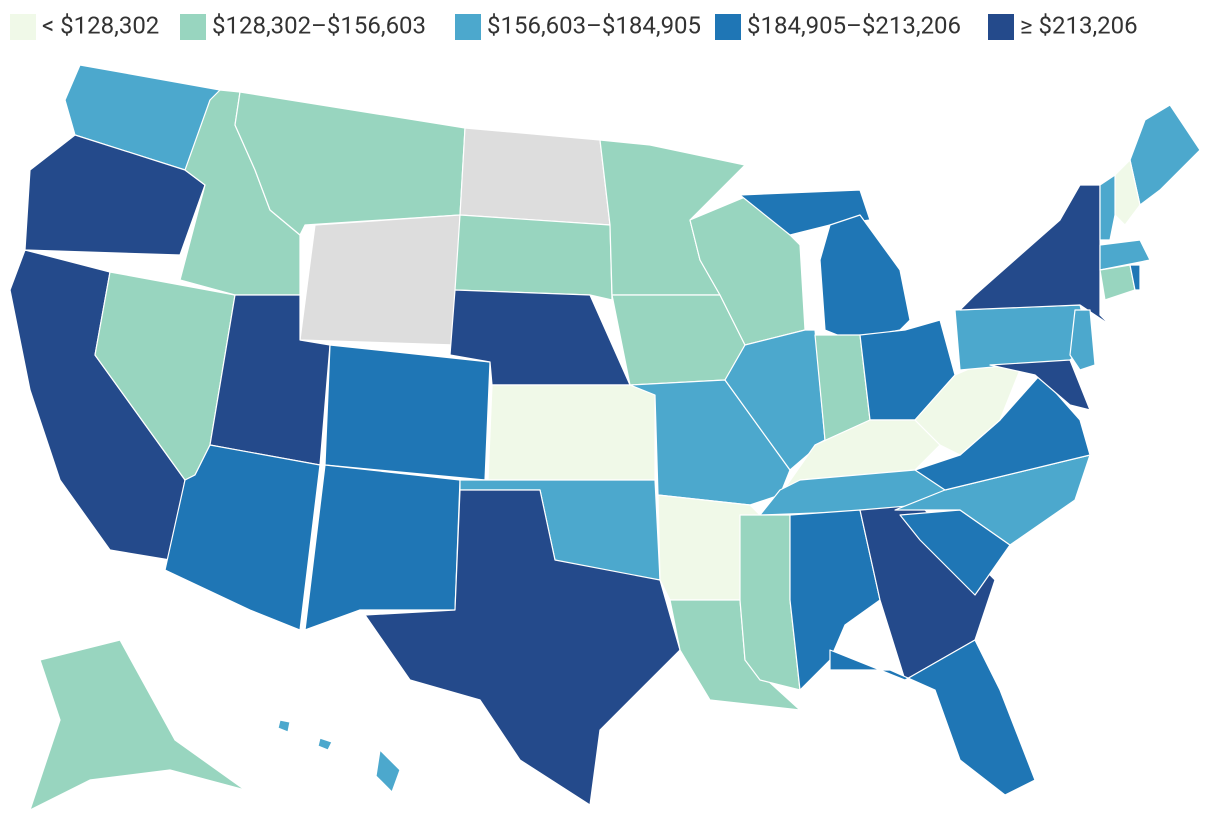  Describe the element at coordinates (854, 25) in the screenshot. I see `legend-label: $184,905–$213,206` at that location.